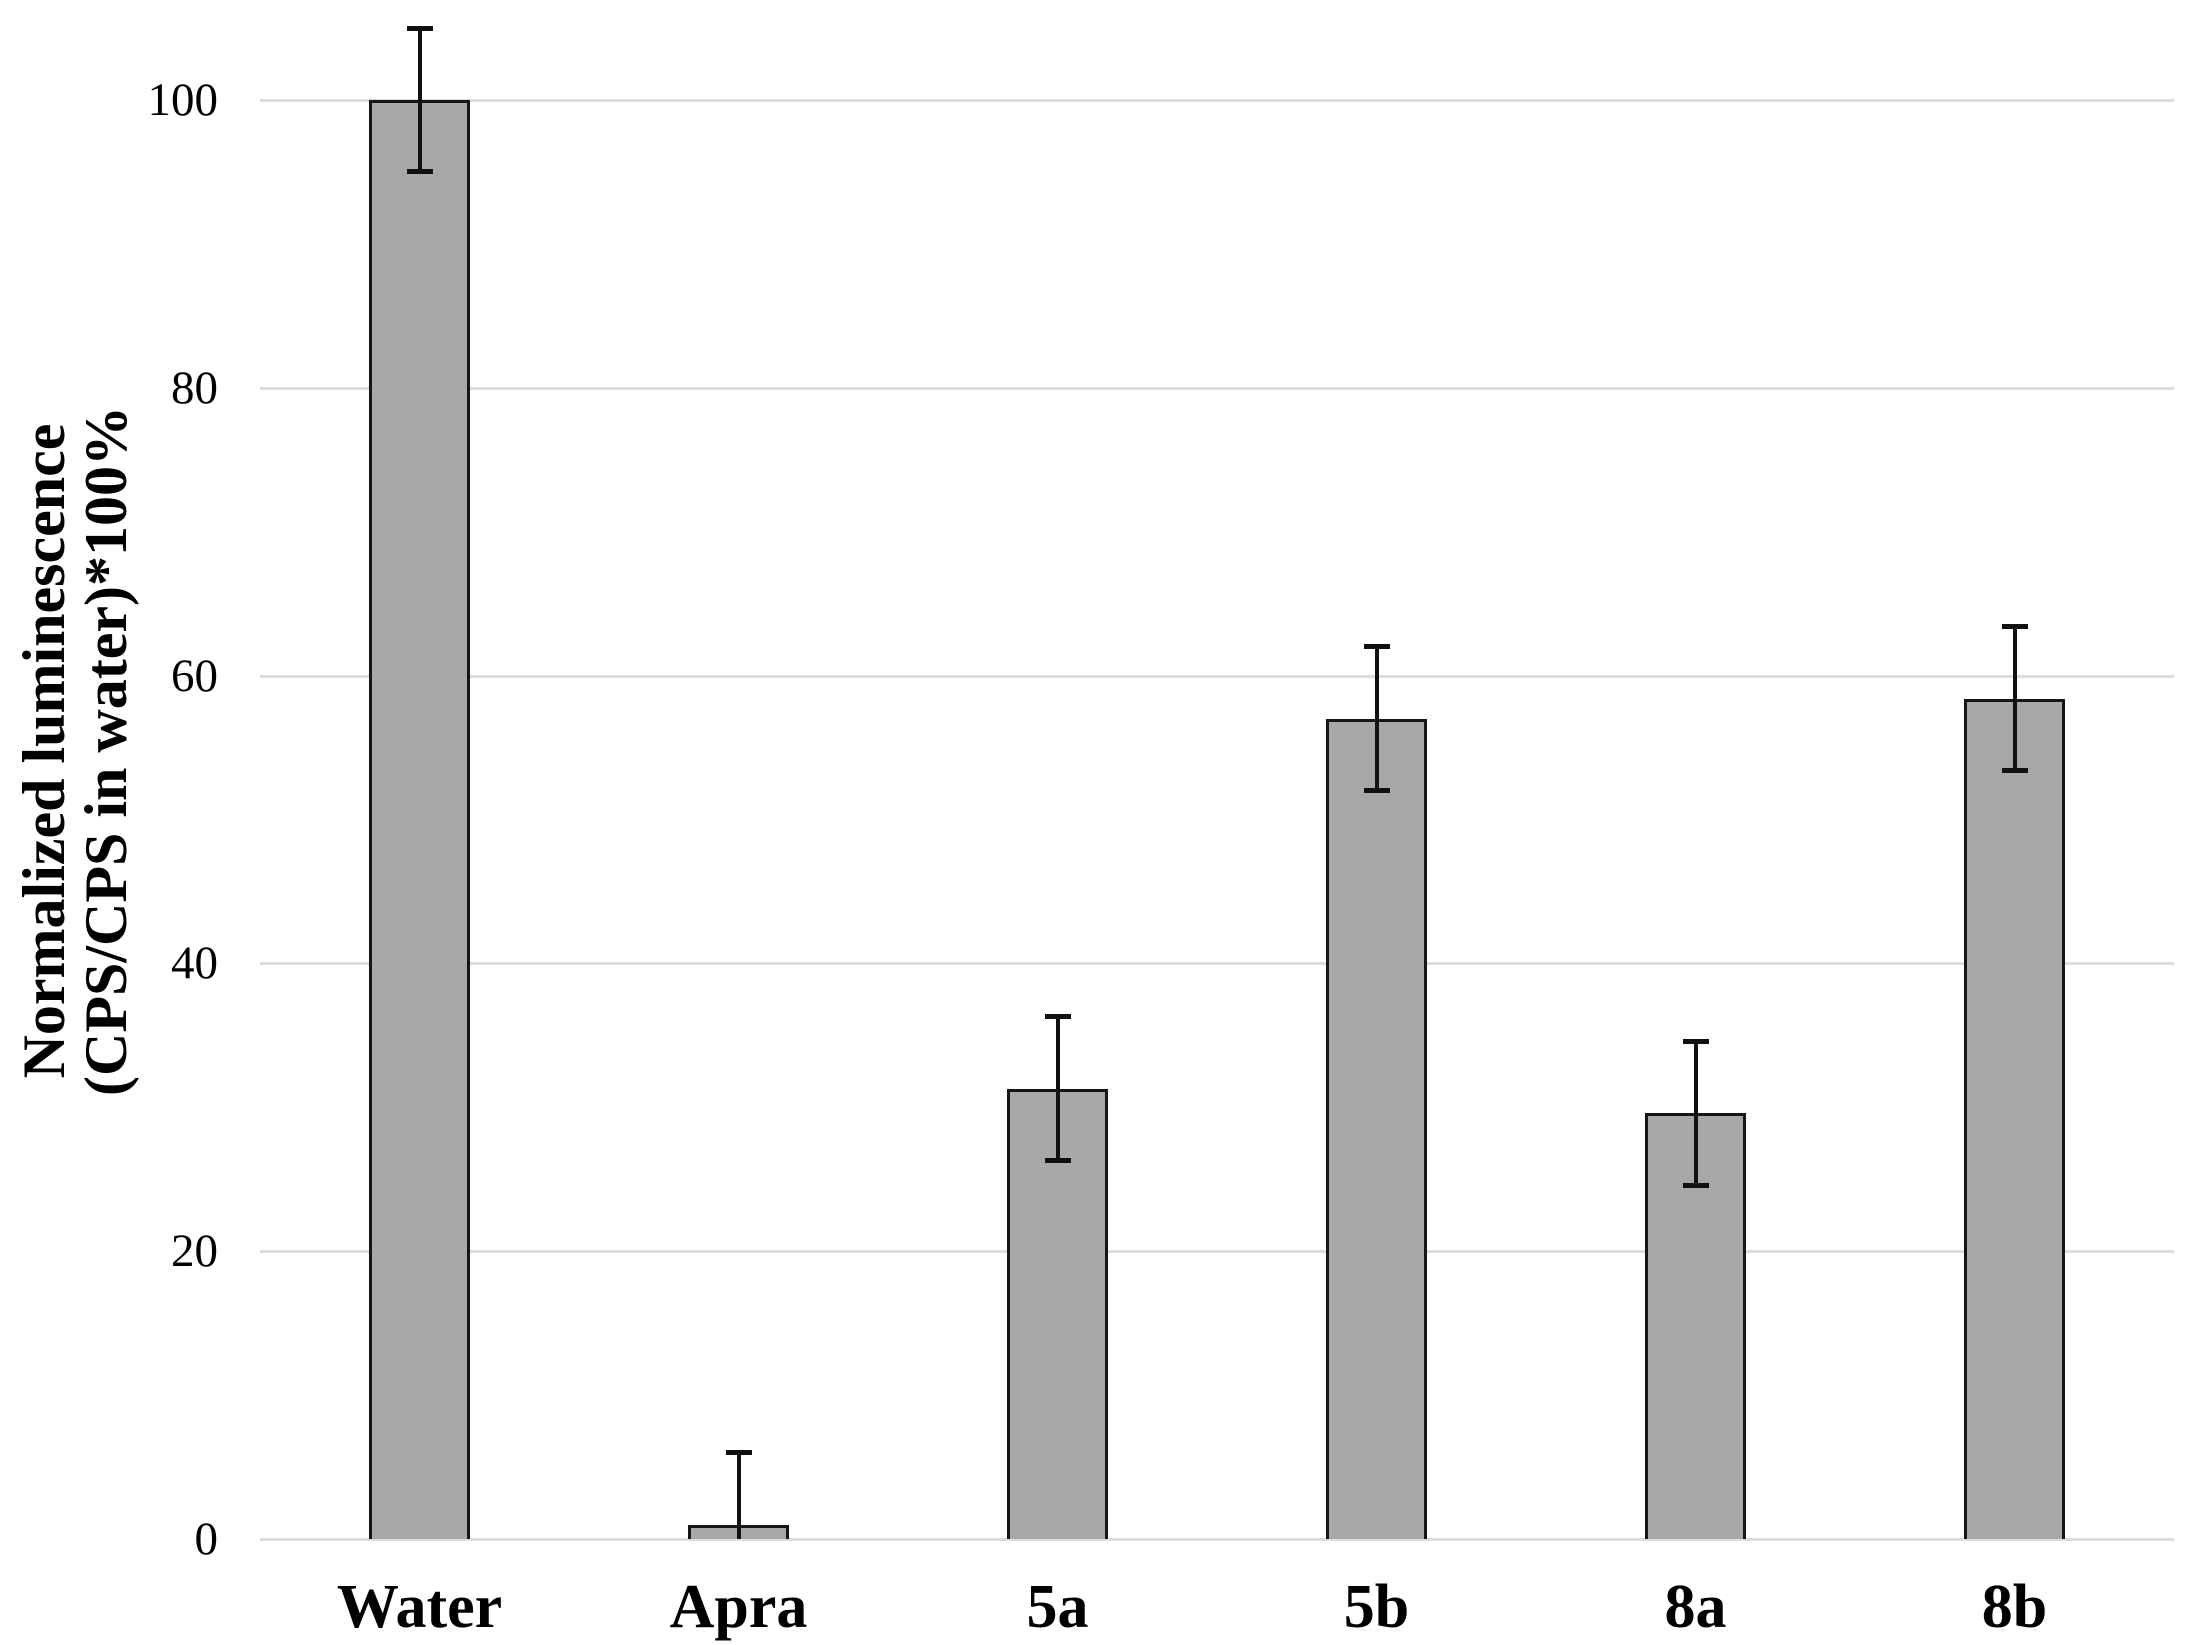 The image size is (2201, 1645). Describe the element at coordinates (1376, 1607) in the screenshot. I see `x-category-label-5b: 5b` at that location.